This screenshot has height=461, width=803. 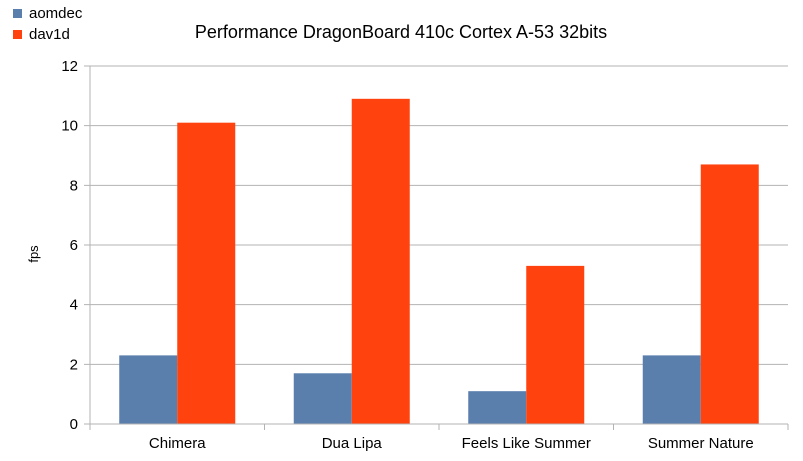 I want to click on x-tick-label: Summer Nature, so click(x=701, y=443).